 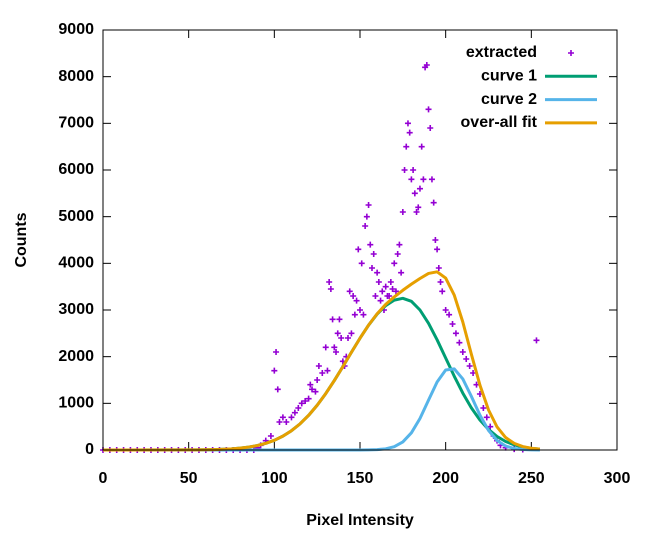 I want to click on x-tick-label: 100, so click(x=274, y=478).